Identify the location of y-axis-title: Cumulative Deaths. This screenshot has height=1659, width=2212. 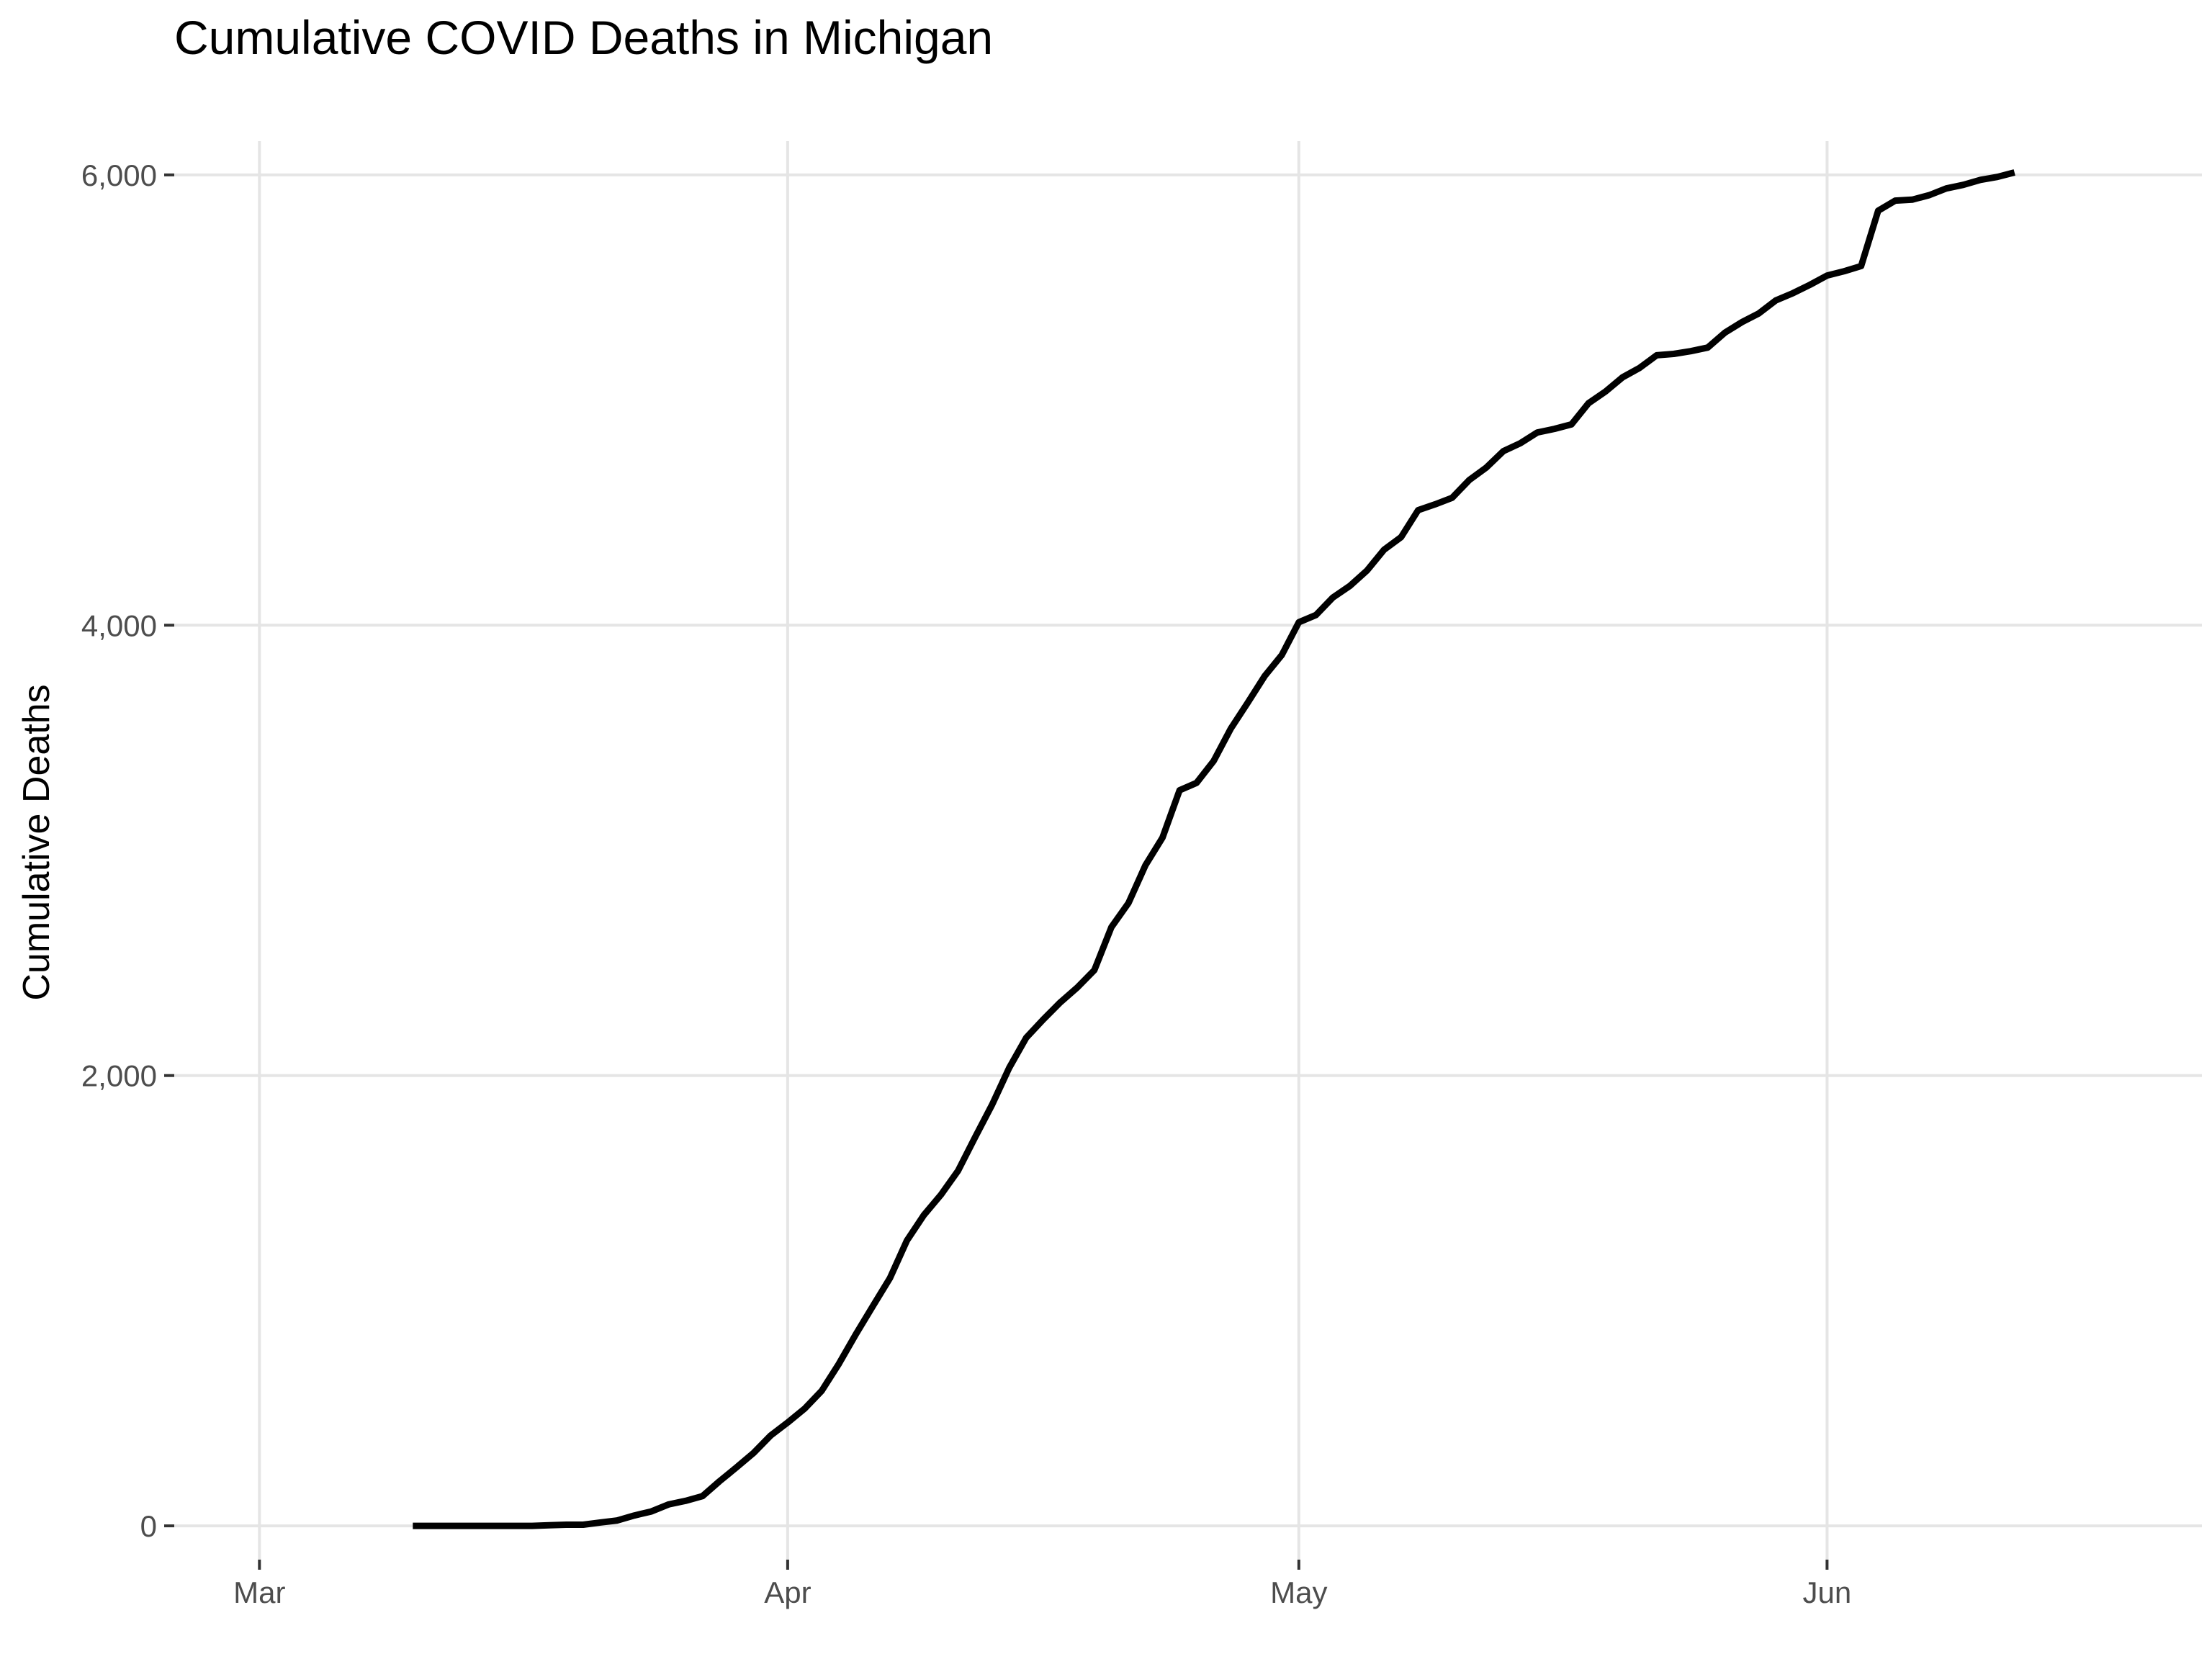
(37, 842).